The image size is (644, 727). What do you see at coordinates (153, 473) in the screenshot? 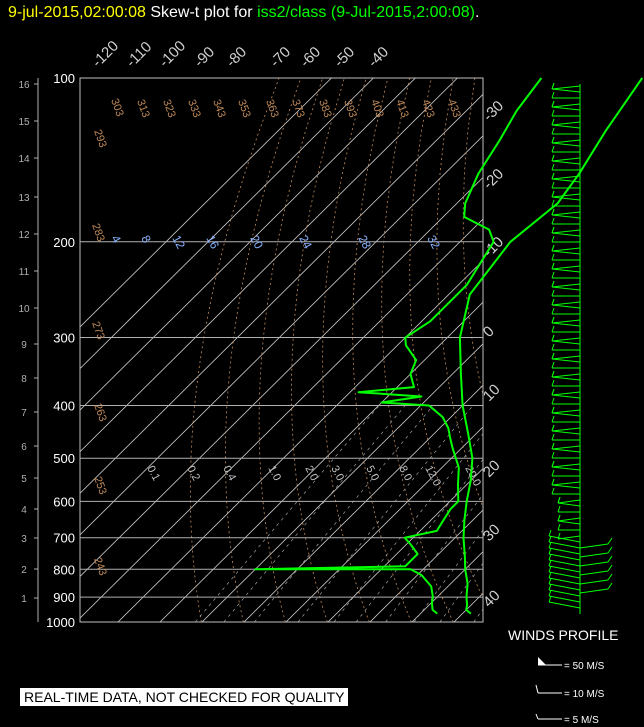
I see `mixing-ratio-label-lower: 0.1` at bounding box center [153, 473].